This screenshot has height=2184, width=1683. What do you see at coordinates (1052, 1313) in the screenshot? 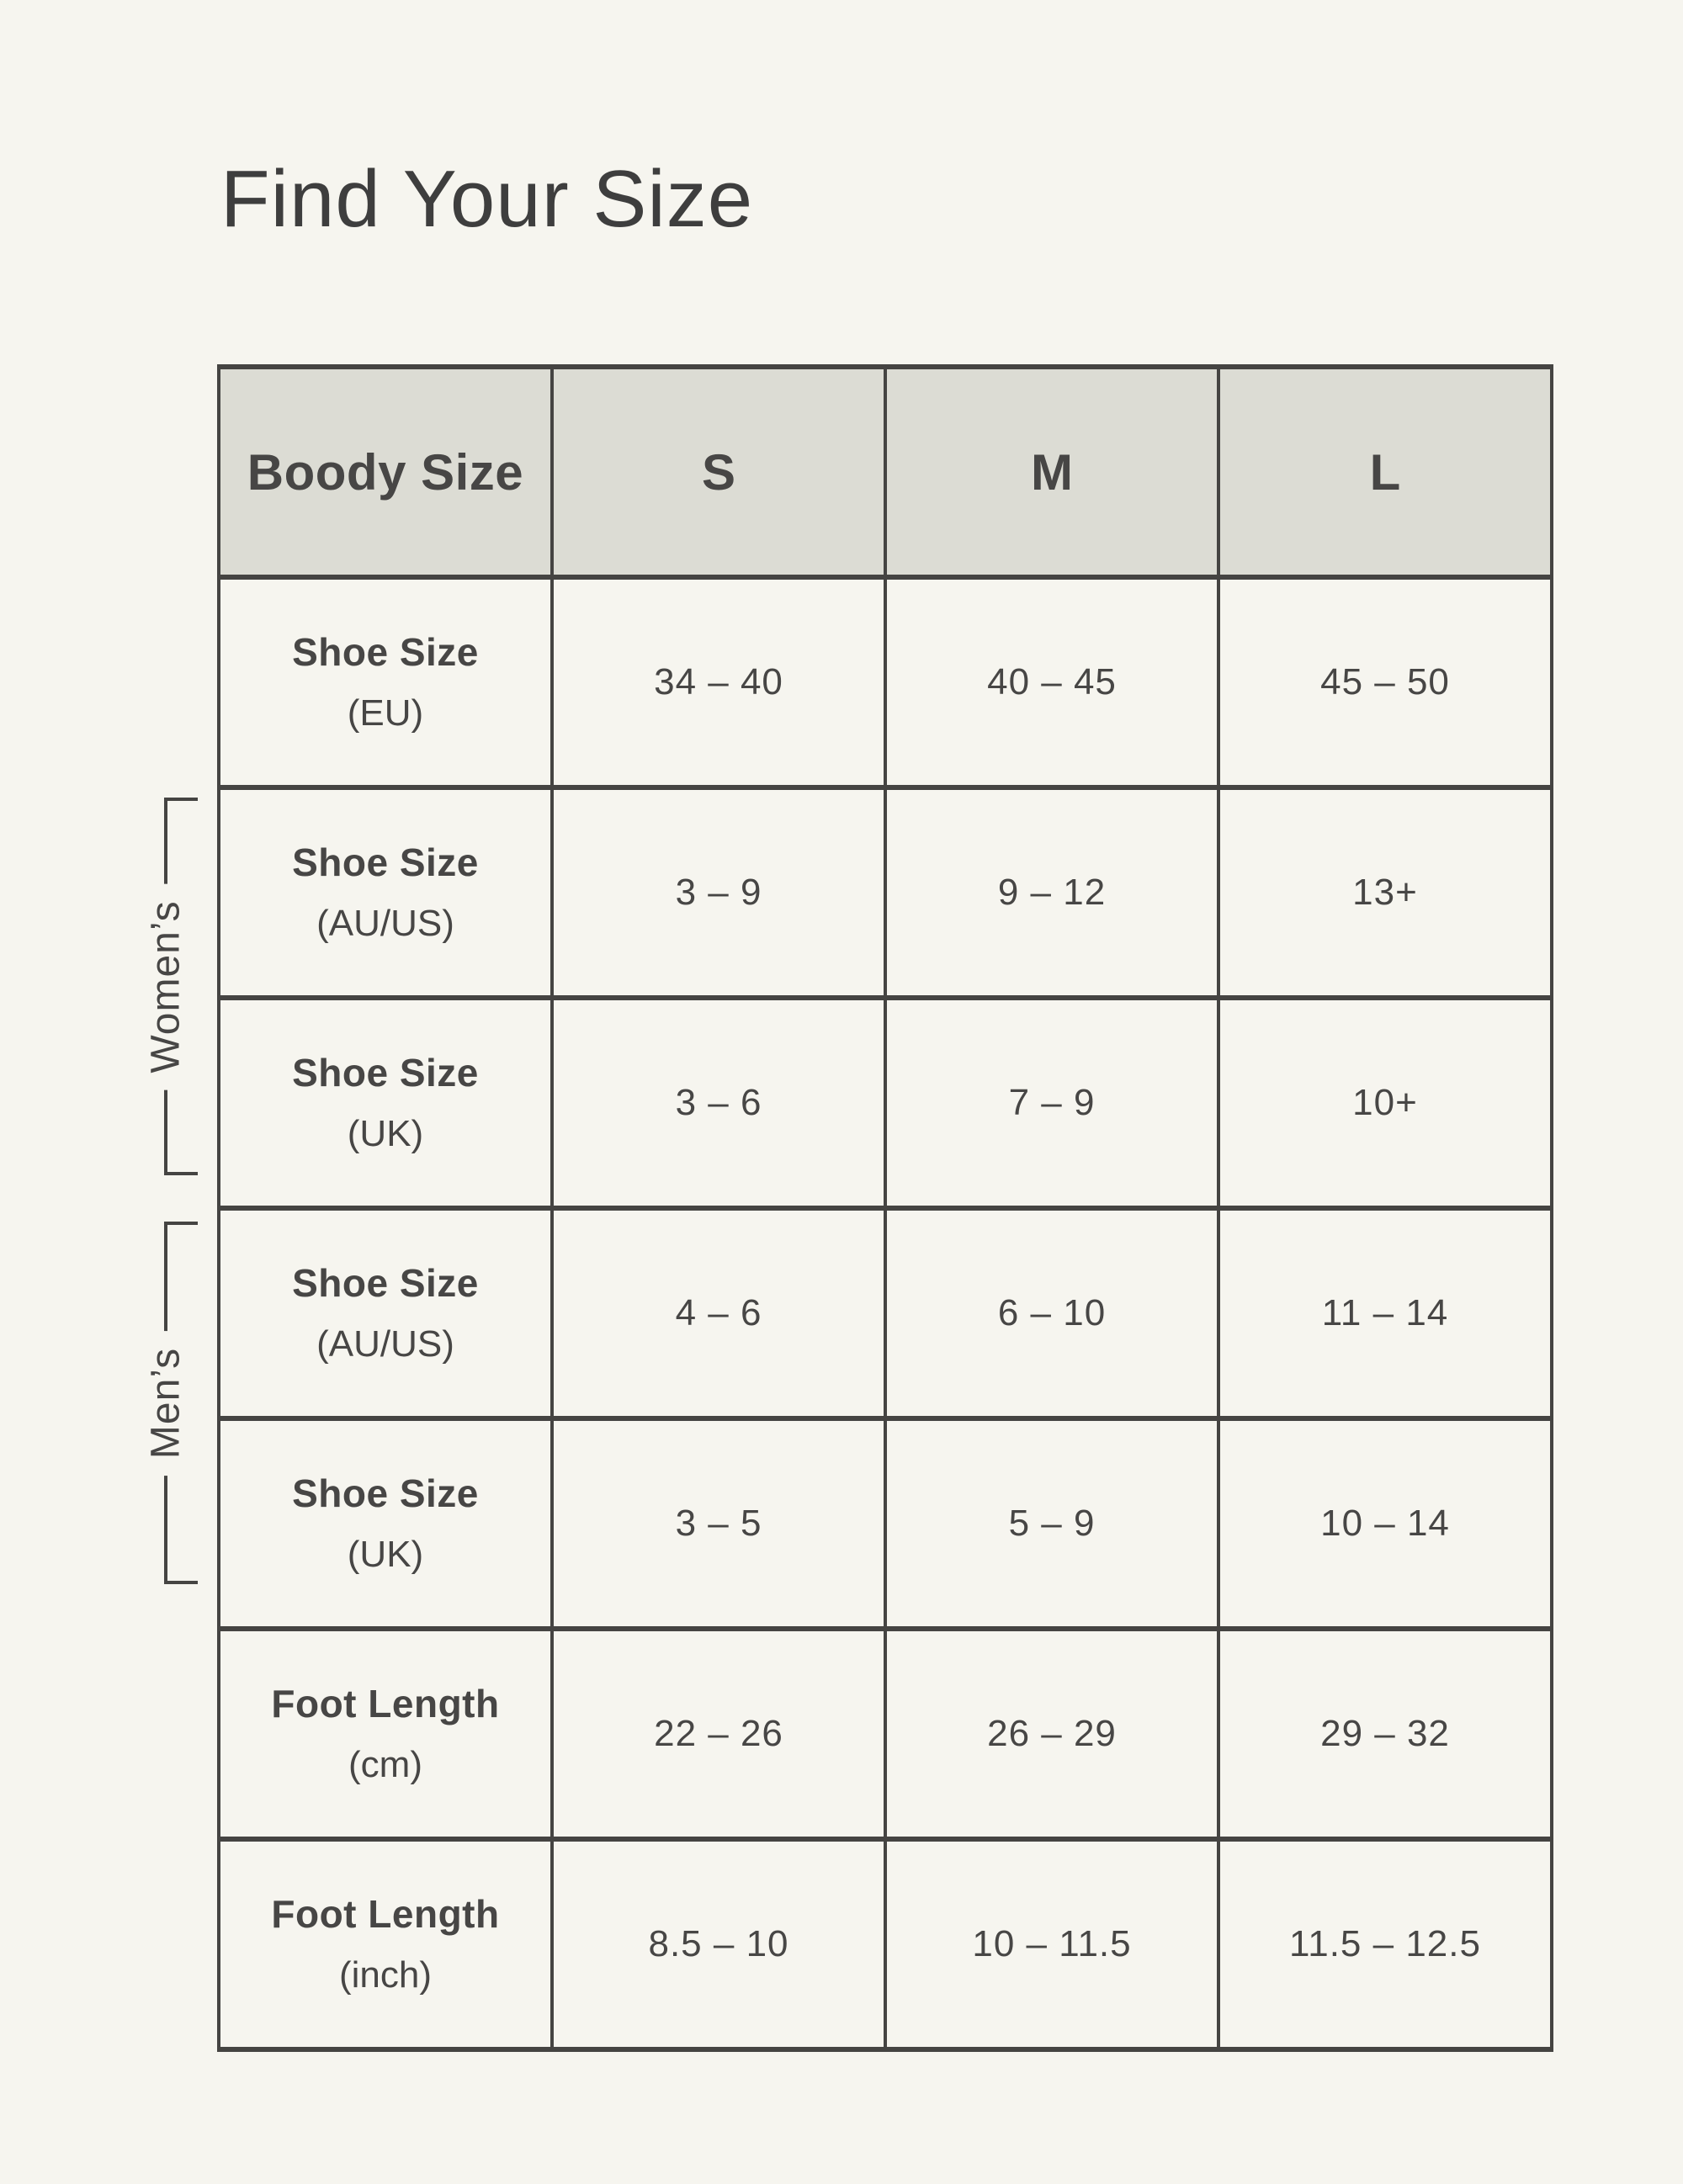
I see `size-value-cell: 6 – 10` at bounding box center [1052, 1313].